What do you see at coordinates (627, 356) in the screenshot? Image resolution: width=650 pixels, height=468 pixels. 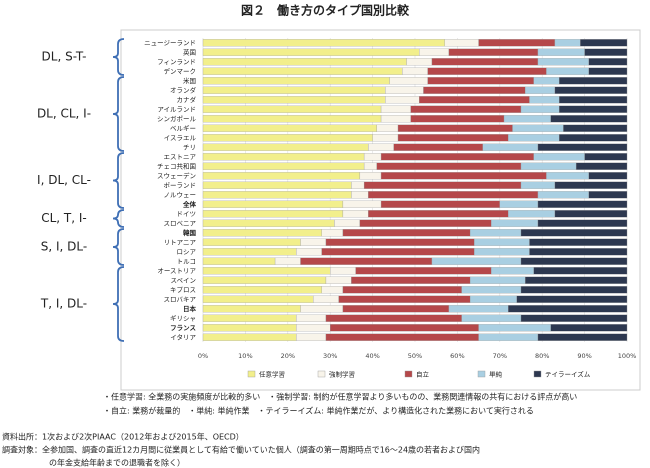 I see `x-tick-label: 100%` at bounding box center [627, 356].